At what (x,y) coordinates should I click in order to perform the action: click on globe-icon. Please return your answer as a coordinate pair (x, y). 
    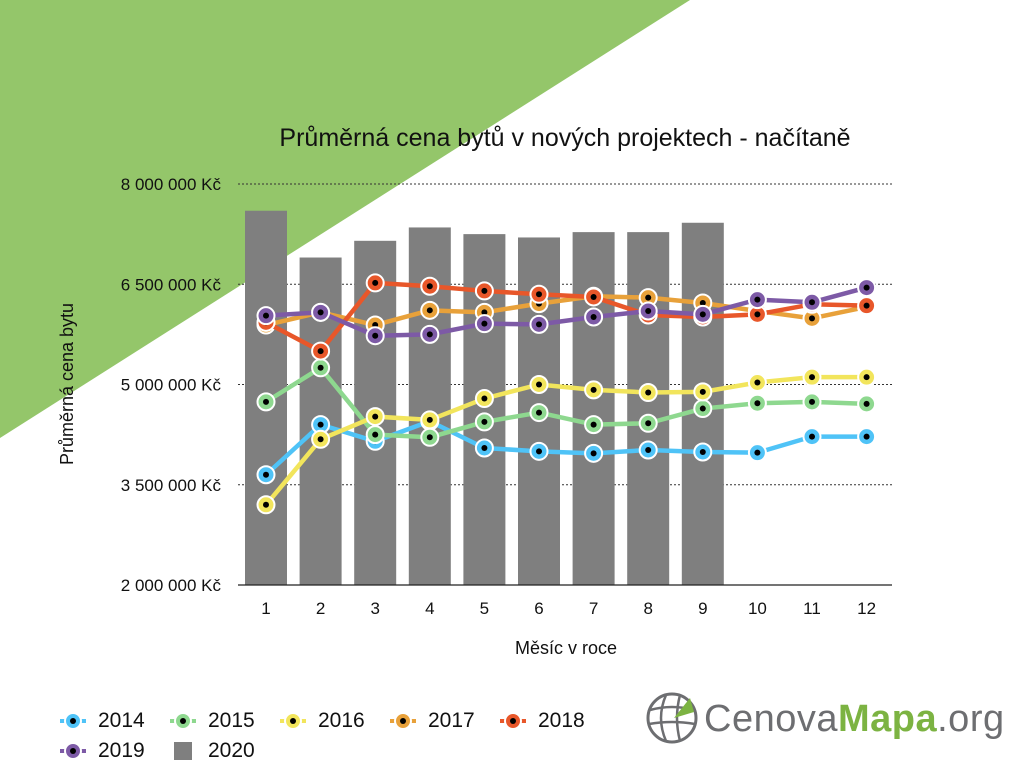
    Looking at the image, I should click on (672, 718).